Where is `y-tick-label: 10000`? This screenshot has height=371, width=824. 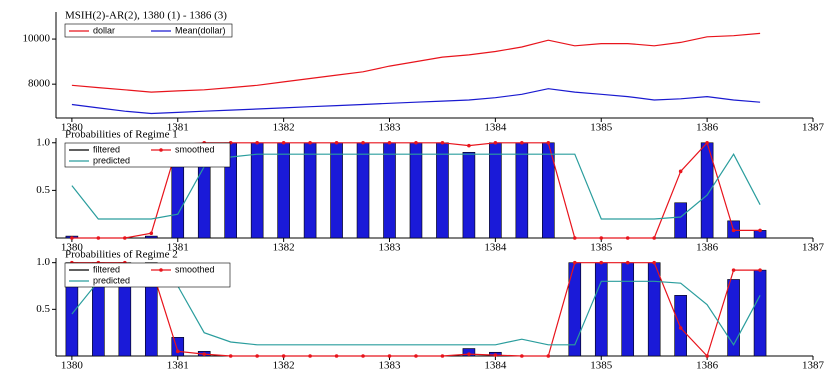 y-tick-label: 10000 is located at coordinates (37, 39).